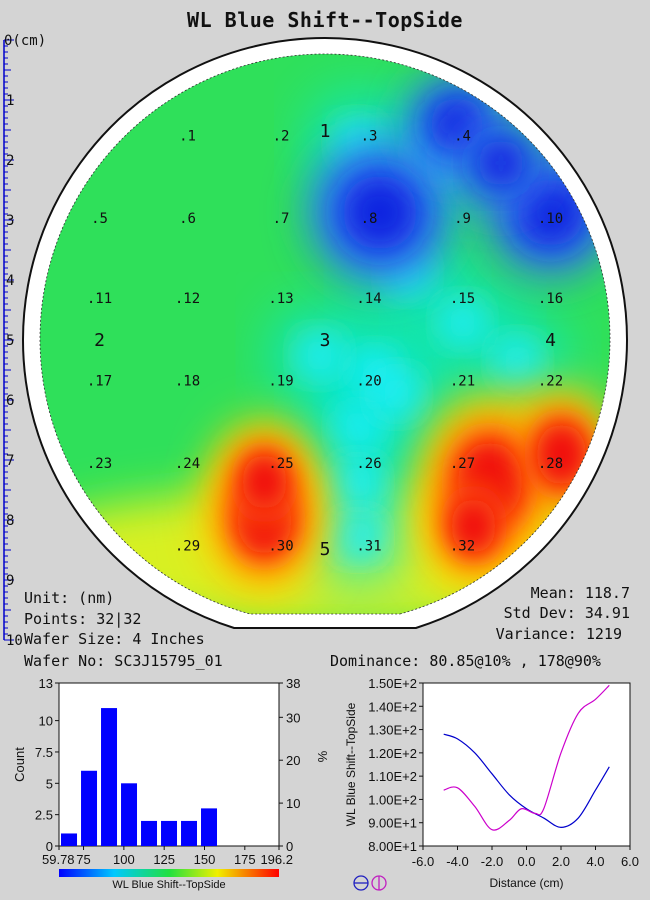  I want to click on ruler-tick-label: 1, so click(10, 101).